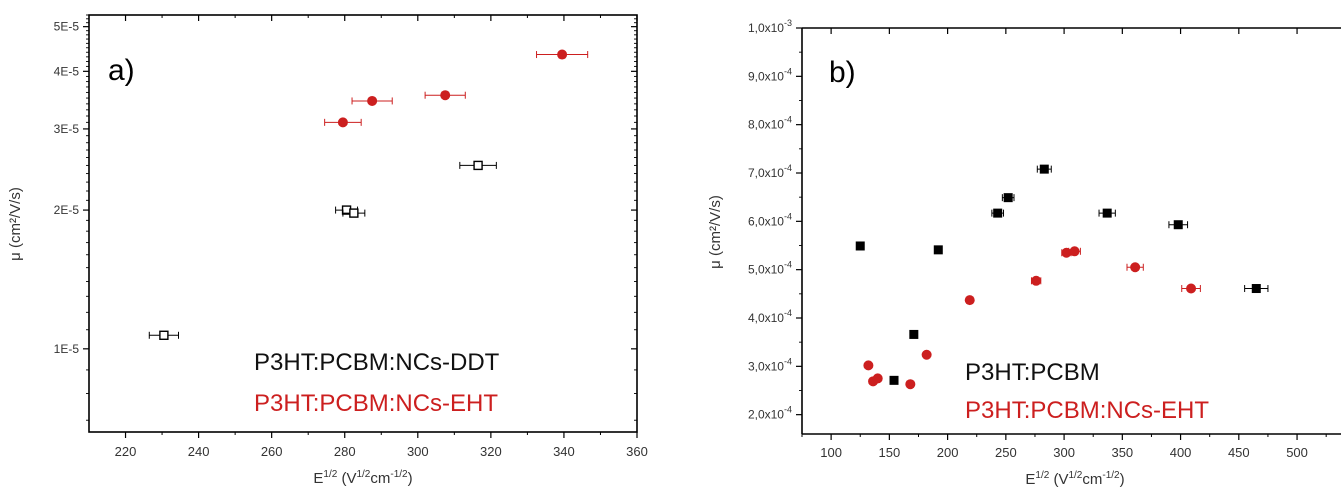 The height and width of the screenshot is (492, 1341). I want to click on panel-a-x-tick-label: 220, so click(126, 451).